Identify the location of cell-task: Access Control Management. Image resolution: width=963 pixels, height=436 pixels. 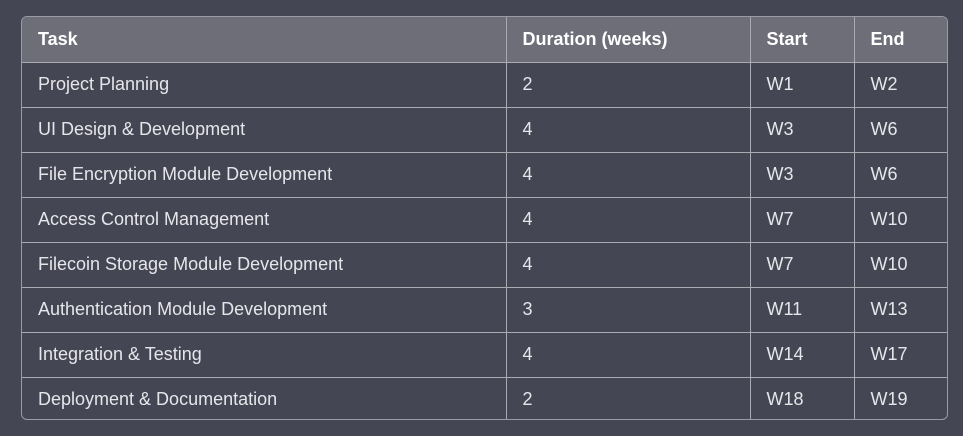
(264, 220).